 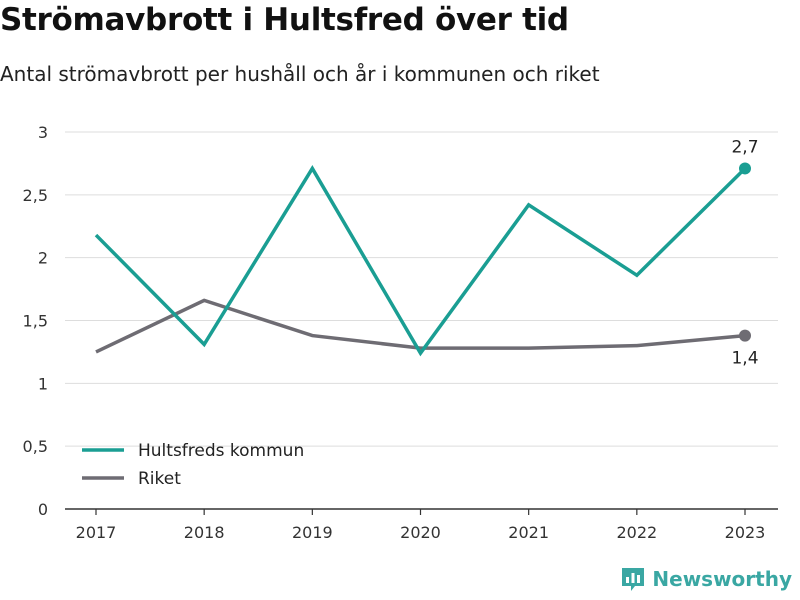 What do you see at coordinates (312, 532) in the screenshot?
I see `x-tick-label: 2019` at bounding box center [312, 532].